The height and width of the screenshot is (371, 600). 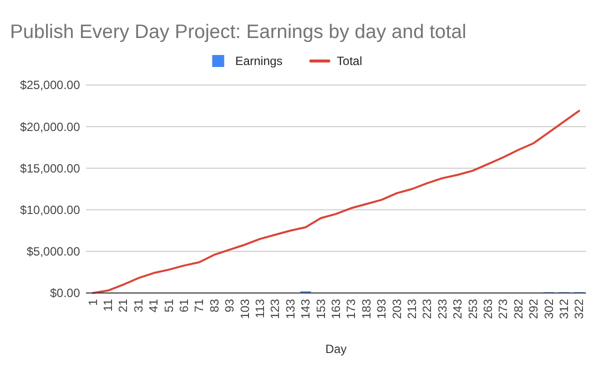 I want to click on x-tick-label: 253, so click(x=473, y=309).